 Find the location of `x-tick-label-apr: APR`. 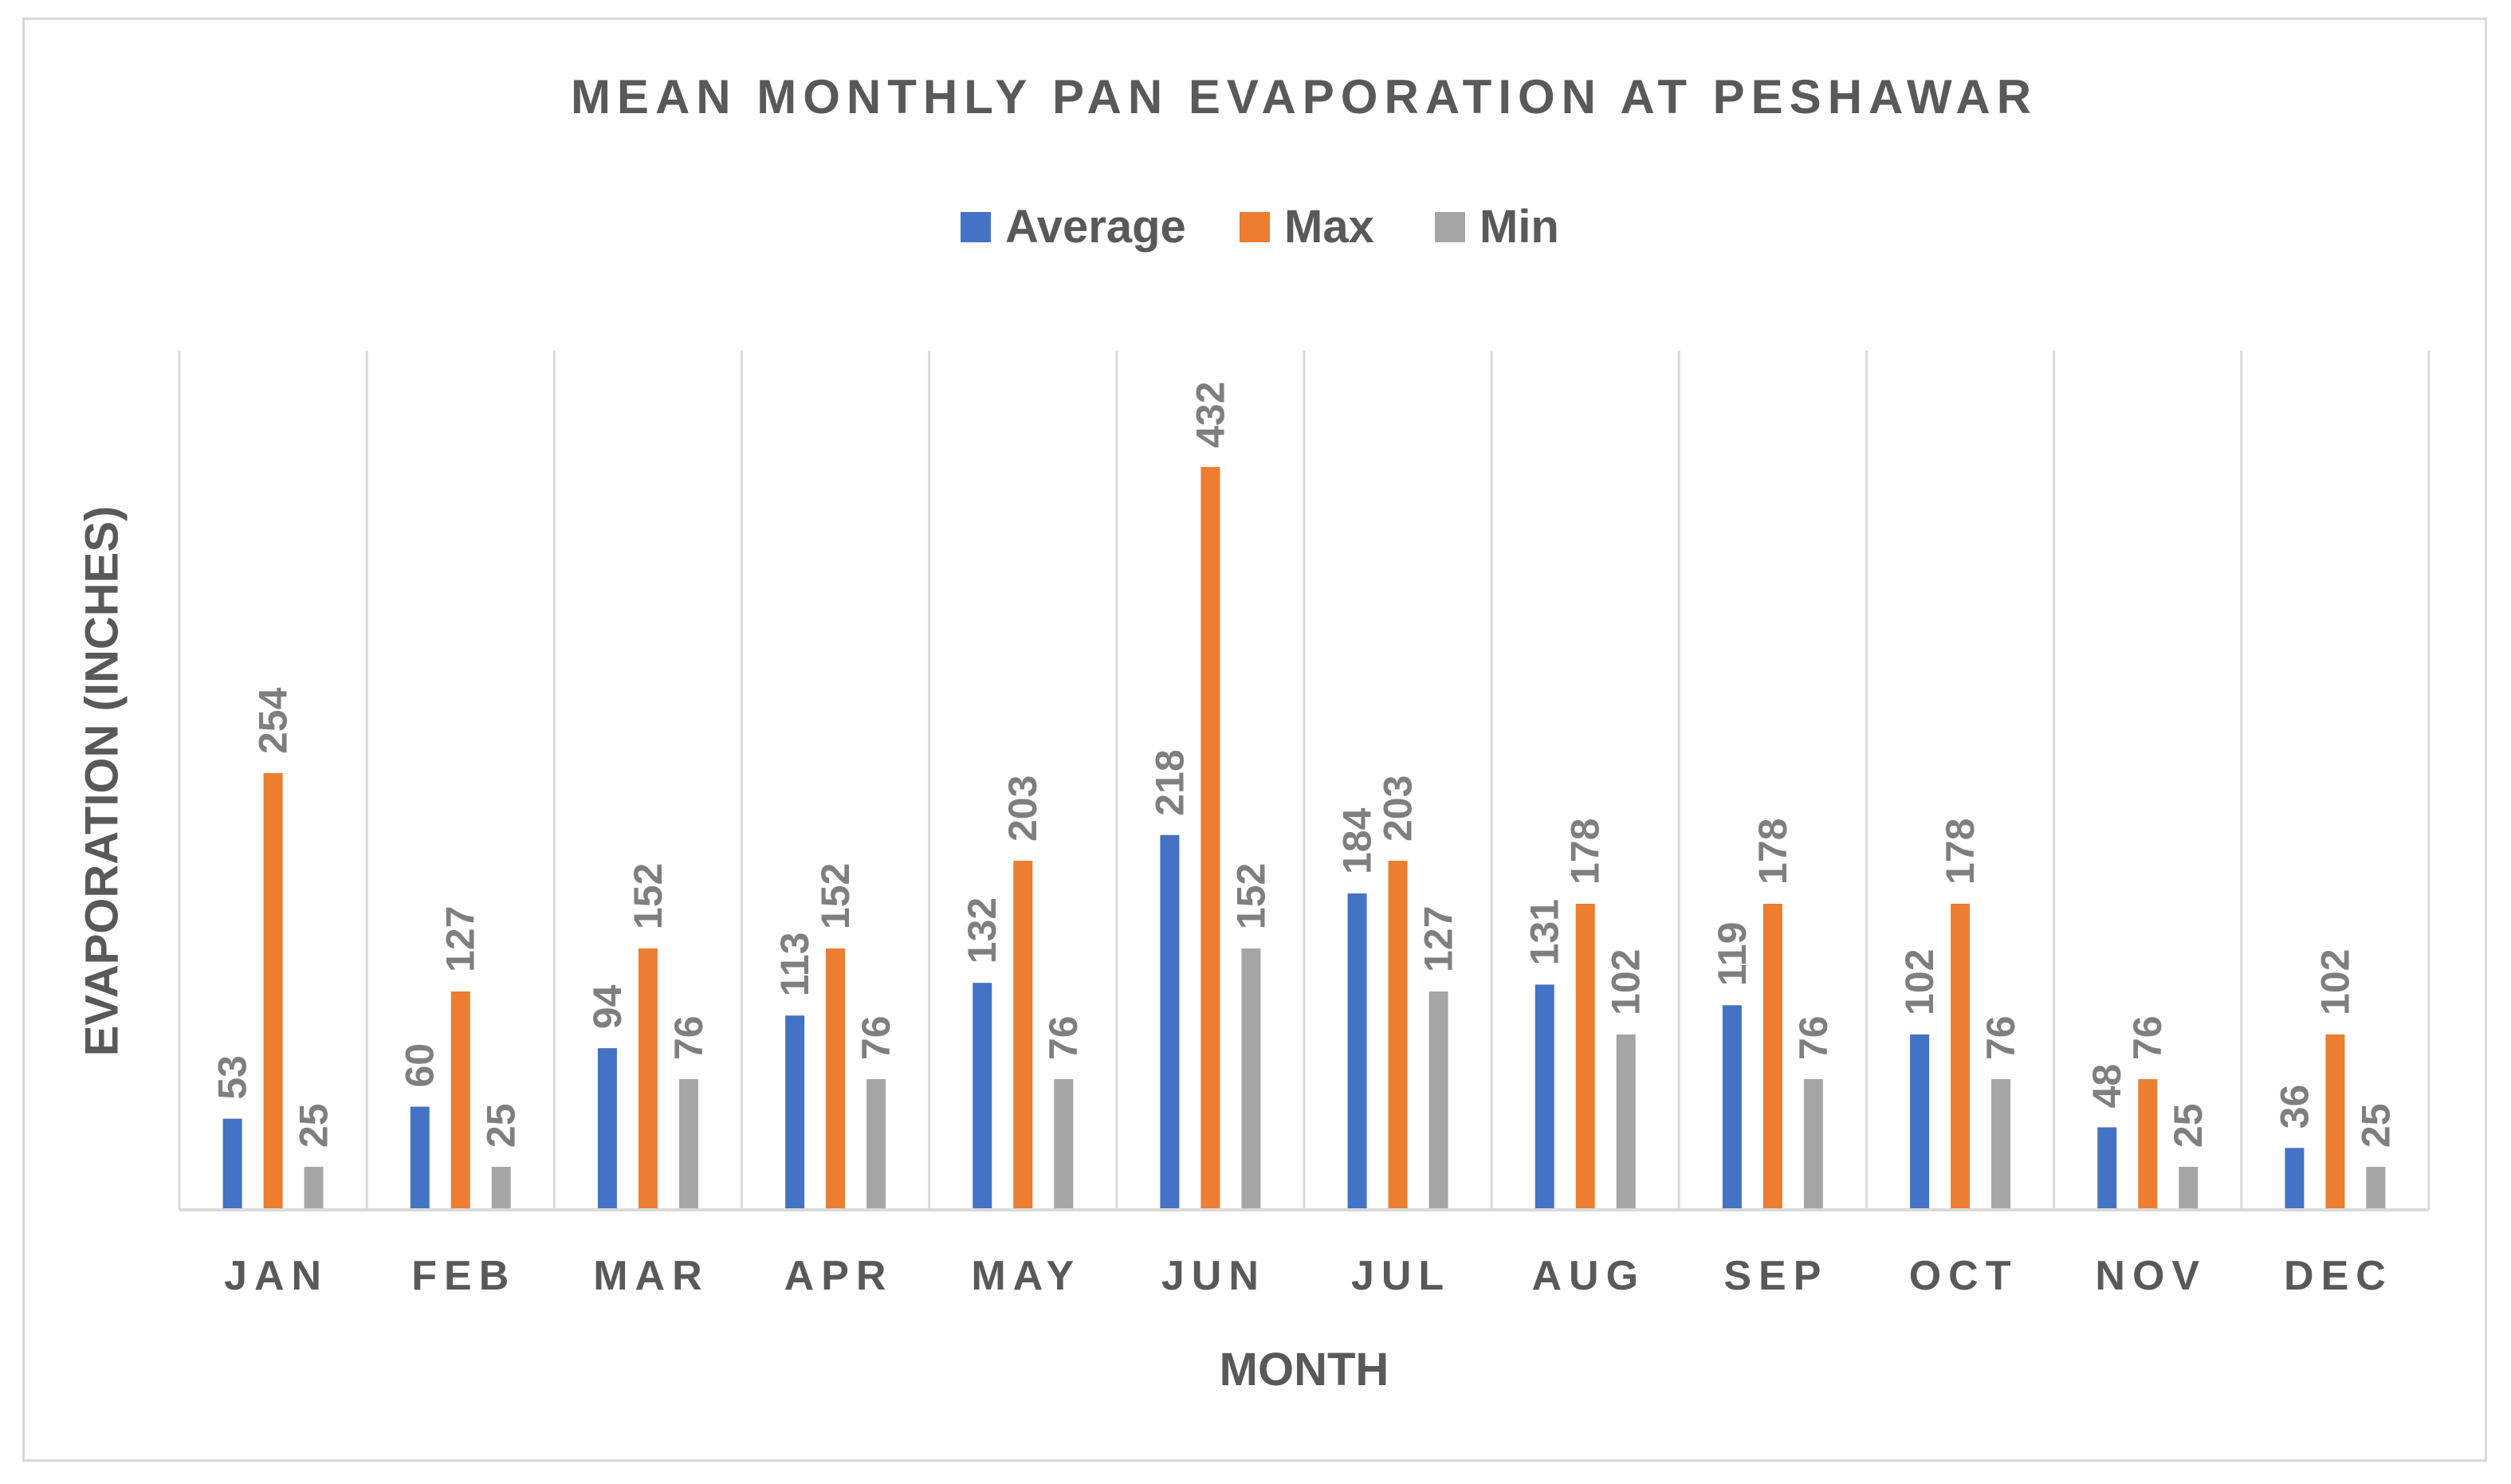

x-tick-label-apr: APR is located at coordinates (839, 1276).